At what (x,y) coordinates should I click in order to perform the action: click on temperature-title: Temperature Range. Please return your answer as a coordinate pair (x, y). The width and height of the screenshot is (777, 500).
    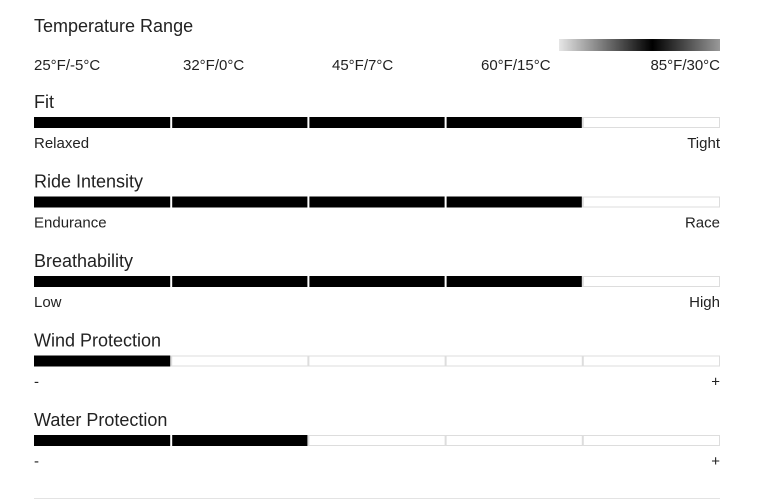
    Looking at the image, I should click on (113, 26).